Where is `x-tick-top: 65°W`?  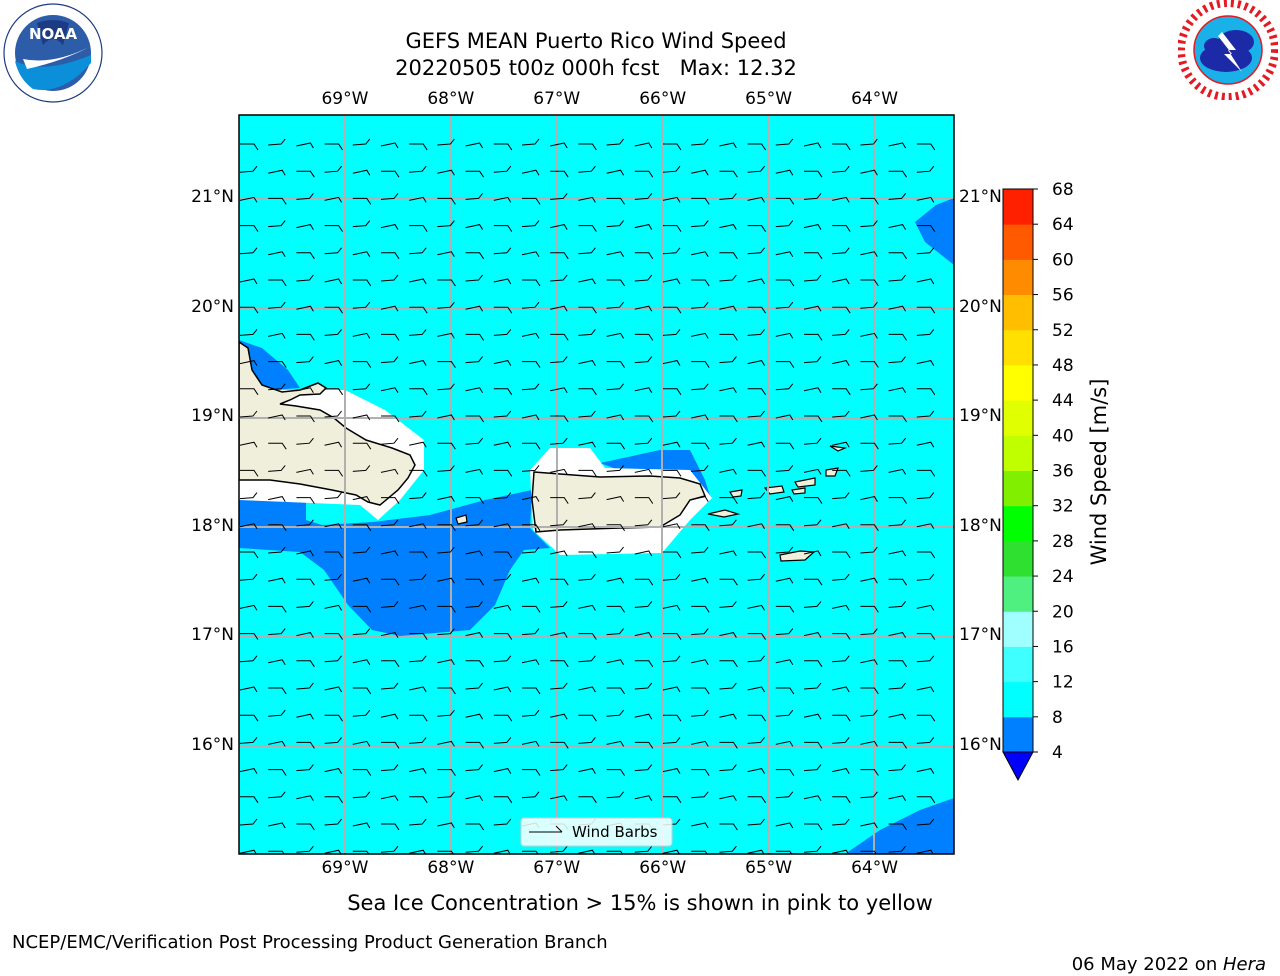
x-tick-top: 65°W is located at coordinates (769, 99).